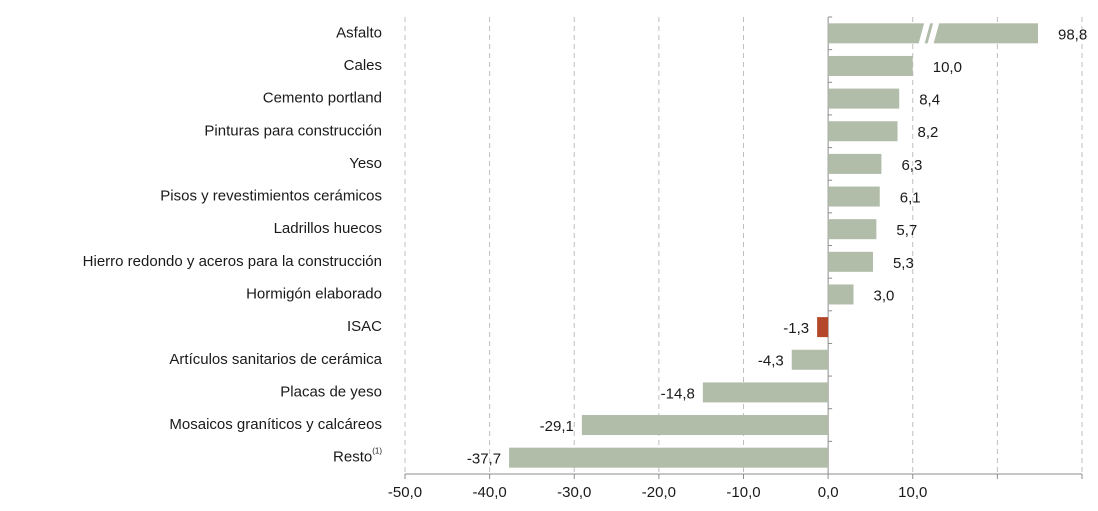 The width and height of the screenshot is (1098, 511). I want to click on category-text: Artículos sanitarios de cerámica, so click(275, 359).